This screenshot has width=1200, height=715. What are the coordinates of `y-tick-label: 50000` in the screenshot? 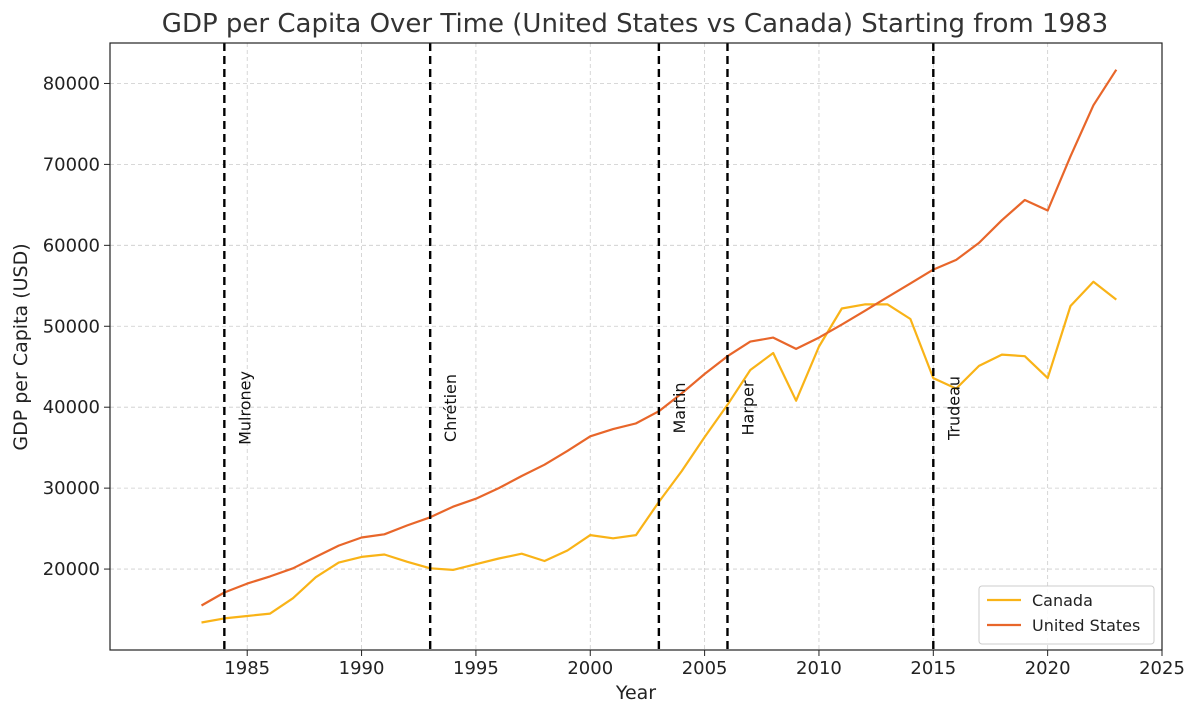 It's located at (71, 326).